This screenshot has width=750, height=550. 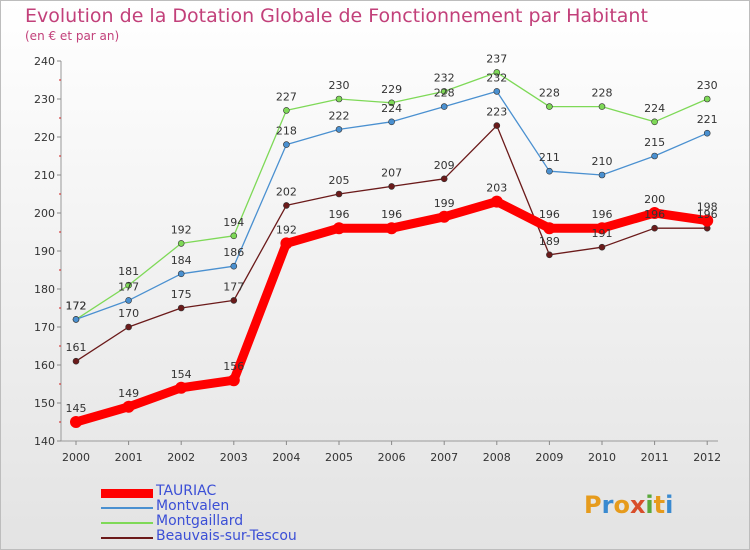 I want to click on x-tick-label: 2004, so click(x=286, y=457).